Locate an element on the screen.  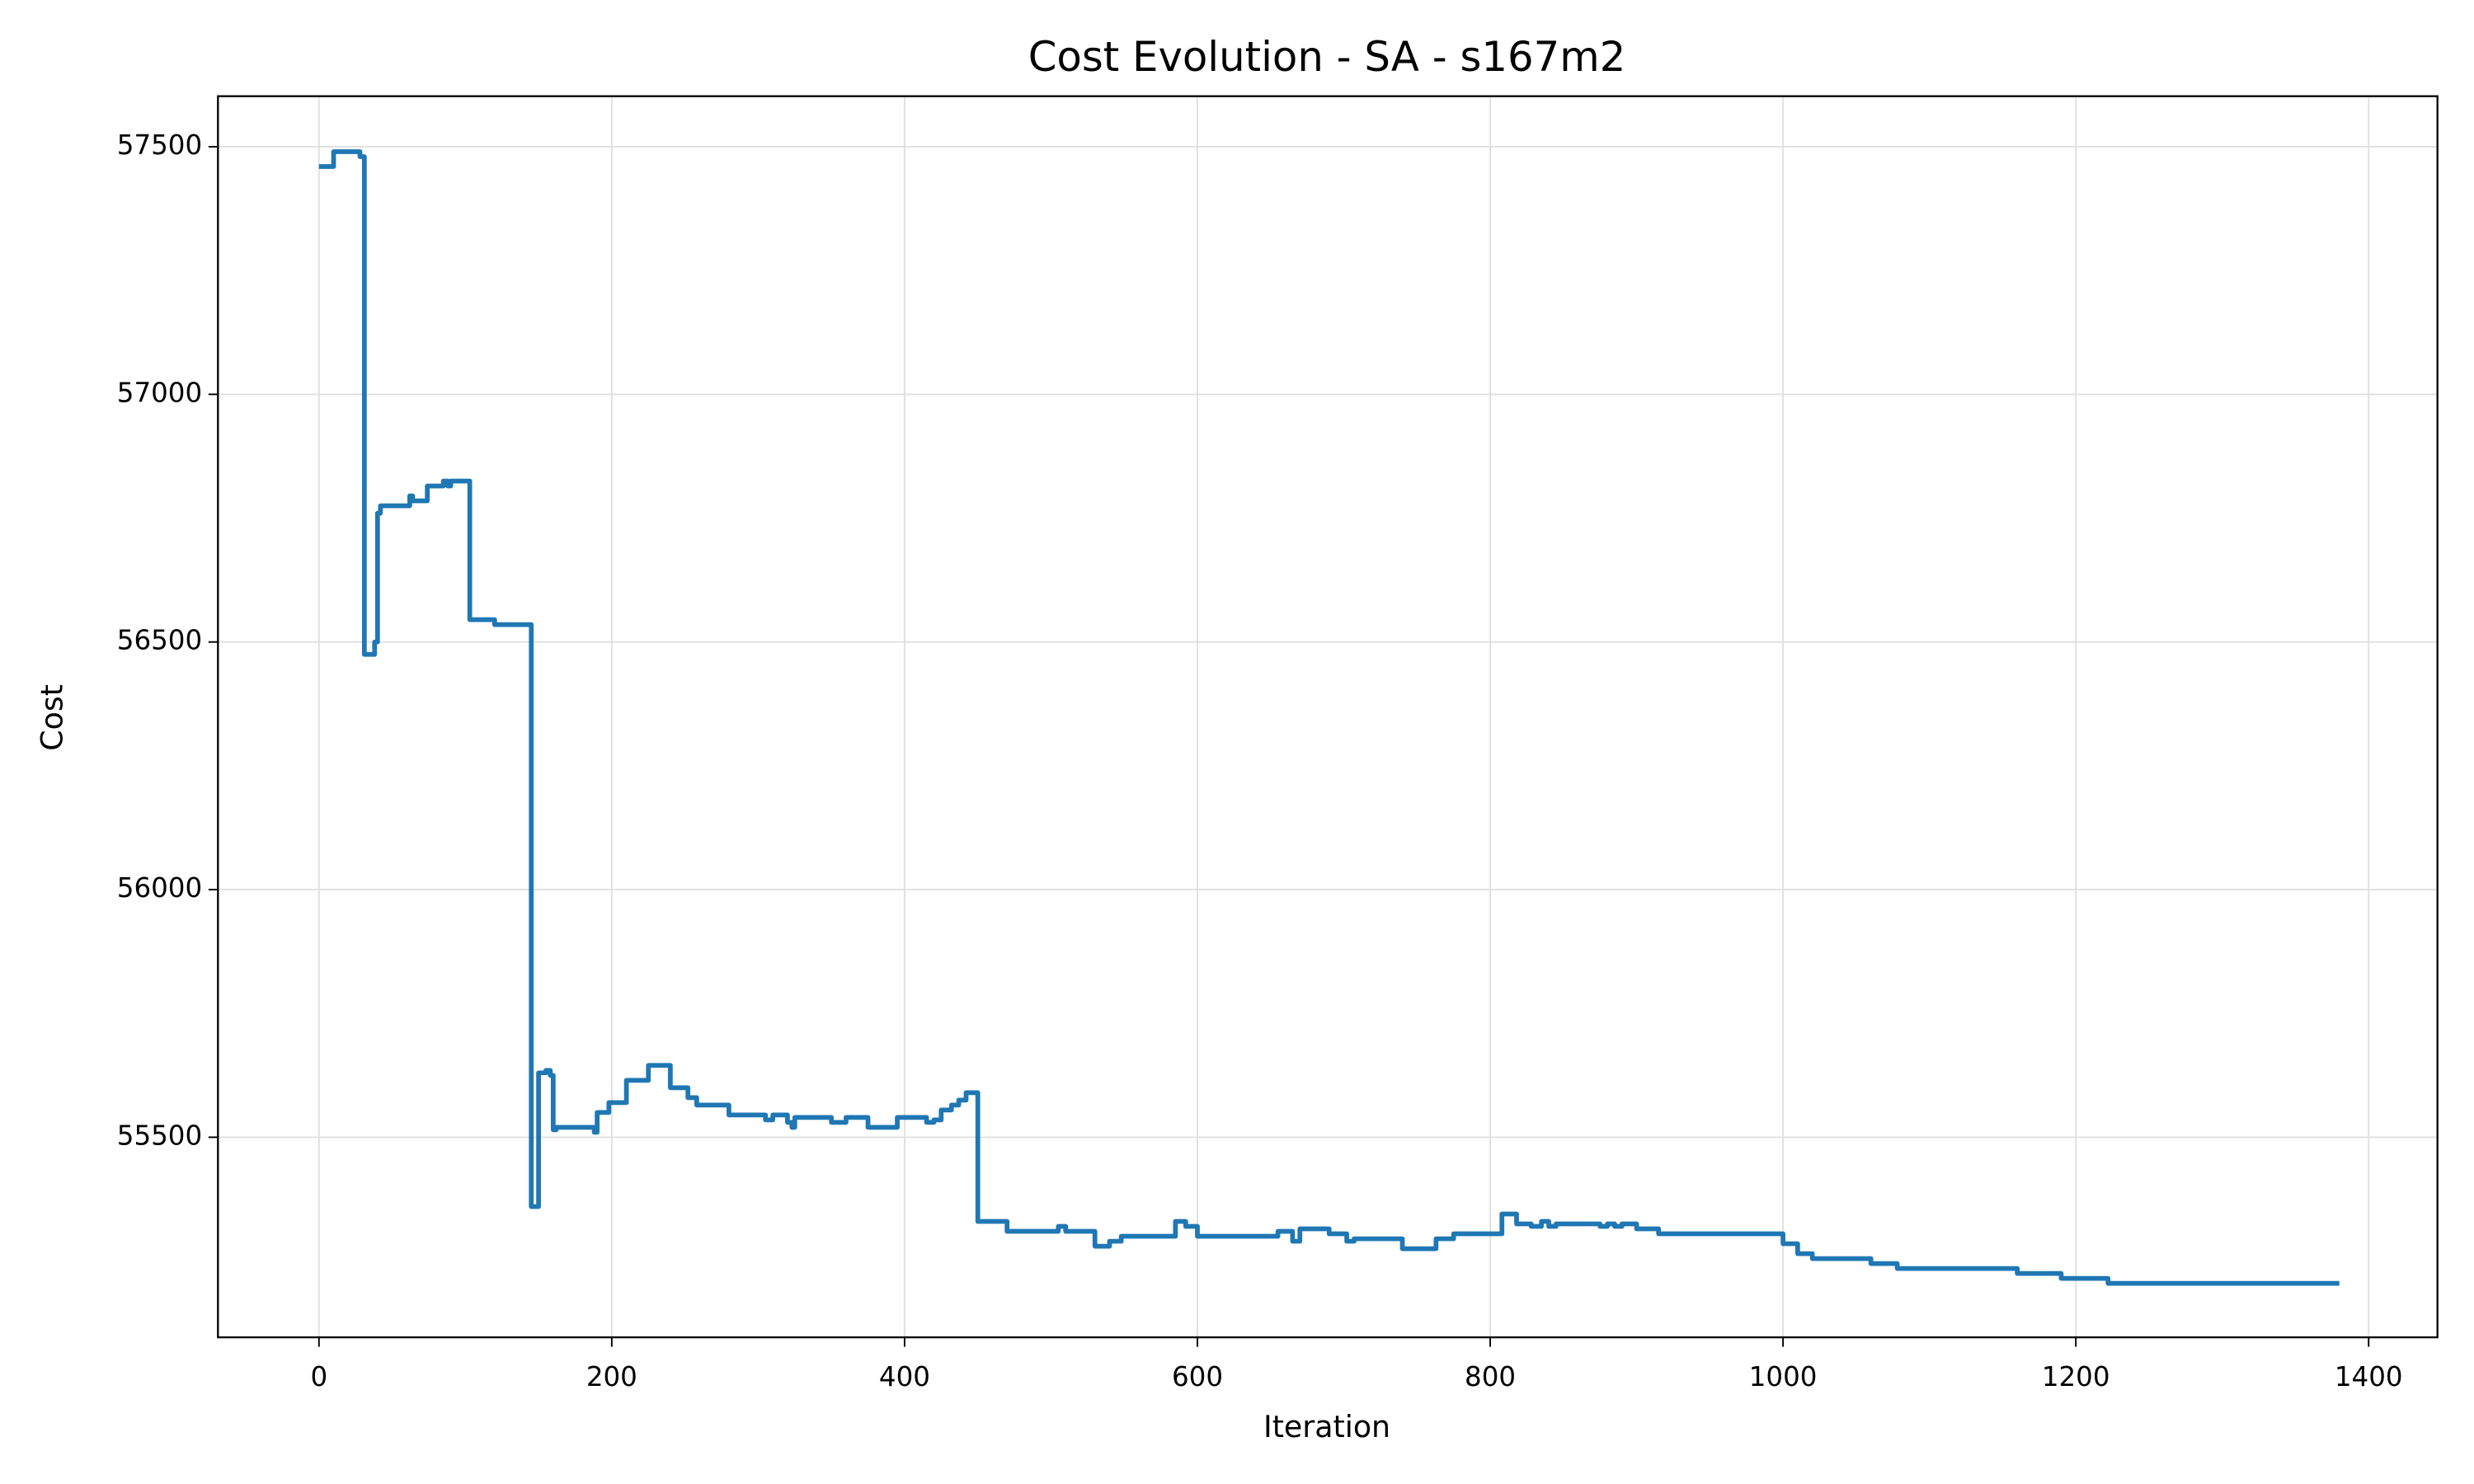
x-tick-label: 600 is located at coordinates (1197, 1376).